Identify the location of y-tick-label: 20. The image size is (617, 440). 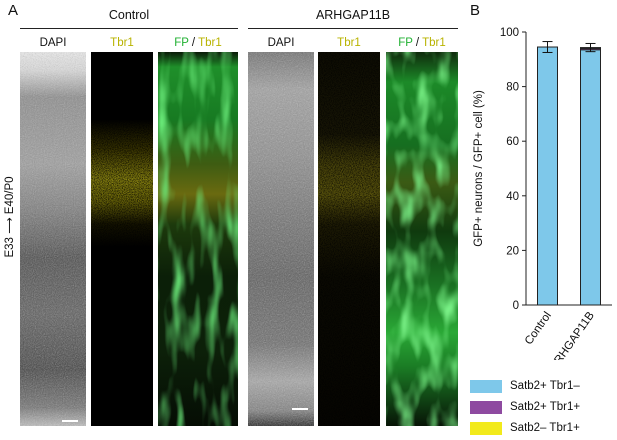
(512, 251).